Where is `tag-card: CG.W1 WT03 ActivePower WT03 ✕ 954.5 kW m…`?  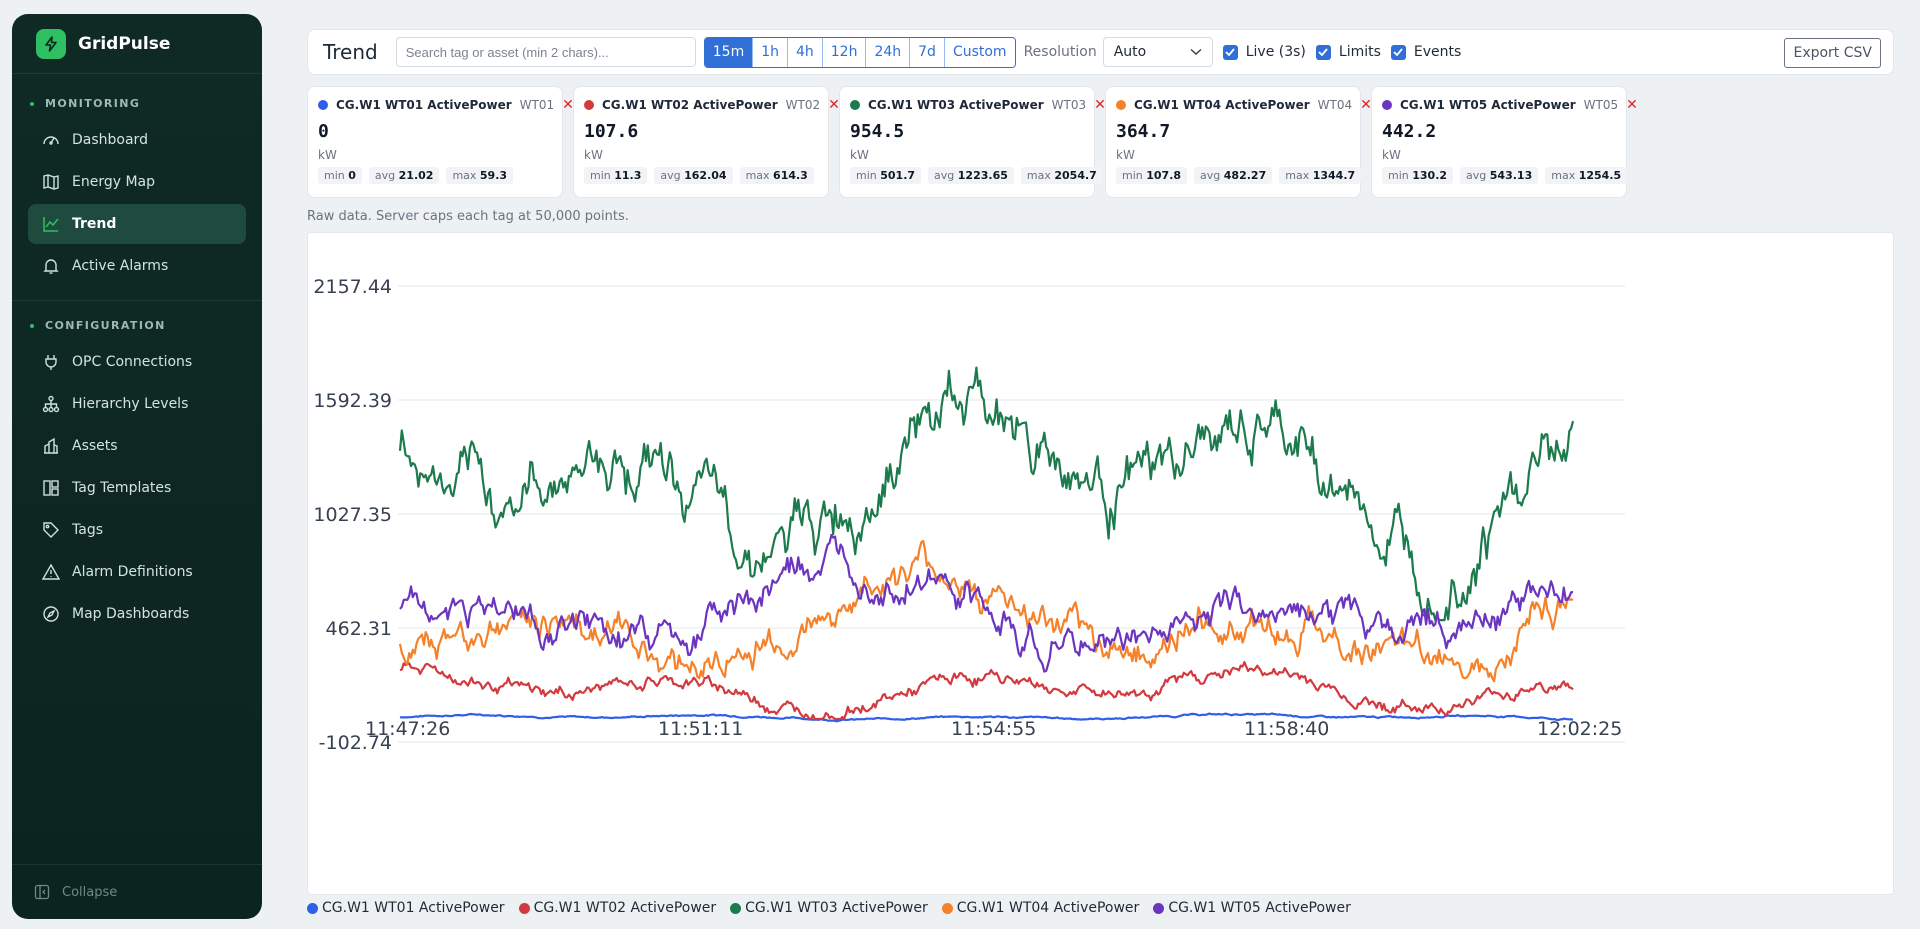 tag-card: CG.W1 WT03 ActivePower WT03 ✕ 954.5 kW m… is located at coordinates (972, 142).